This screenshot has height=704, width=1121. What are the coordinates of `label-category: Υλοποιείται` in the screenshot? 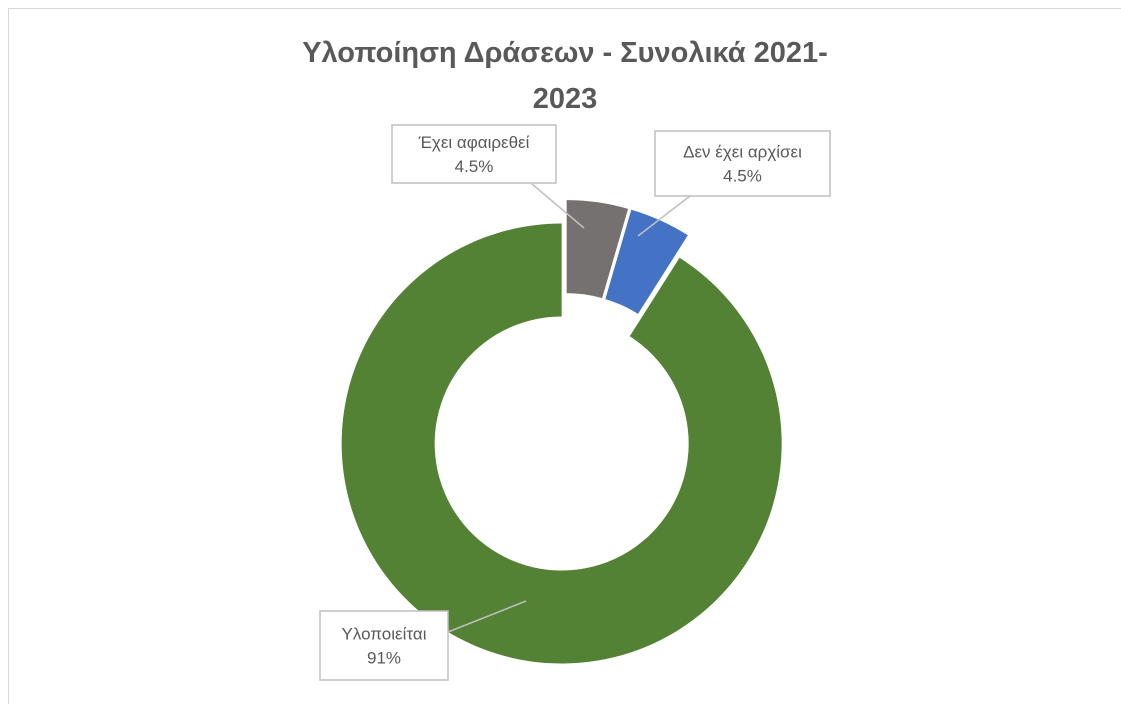 It's located at (384, 634).